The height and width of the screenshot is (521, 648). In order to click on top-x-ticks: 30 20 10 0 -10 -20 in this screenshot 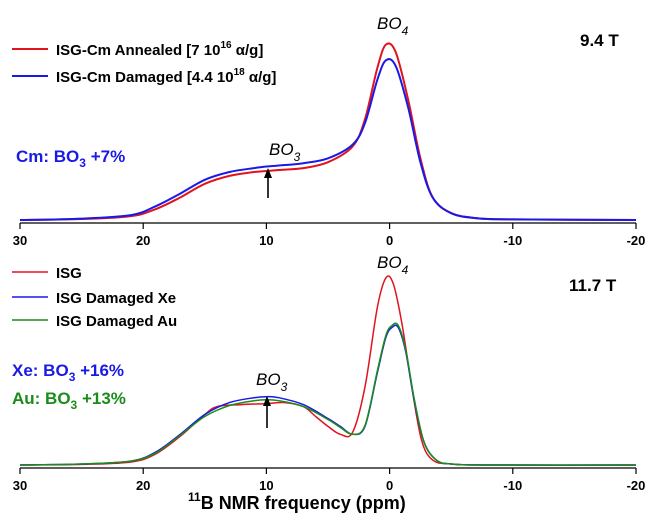, I will do `click(329, 235)`.